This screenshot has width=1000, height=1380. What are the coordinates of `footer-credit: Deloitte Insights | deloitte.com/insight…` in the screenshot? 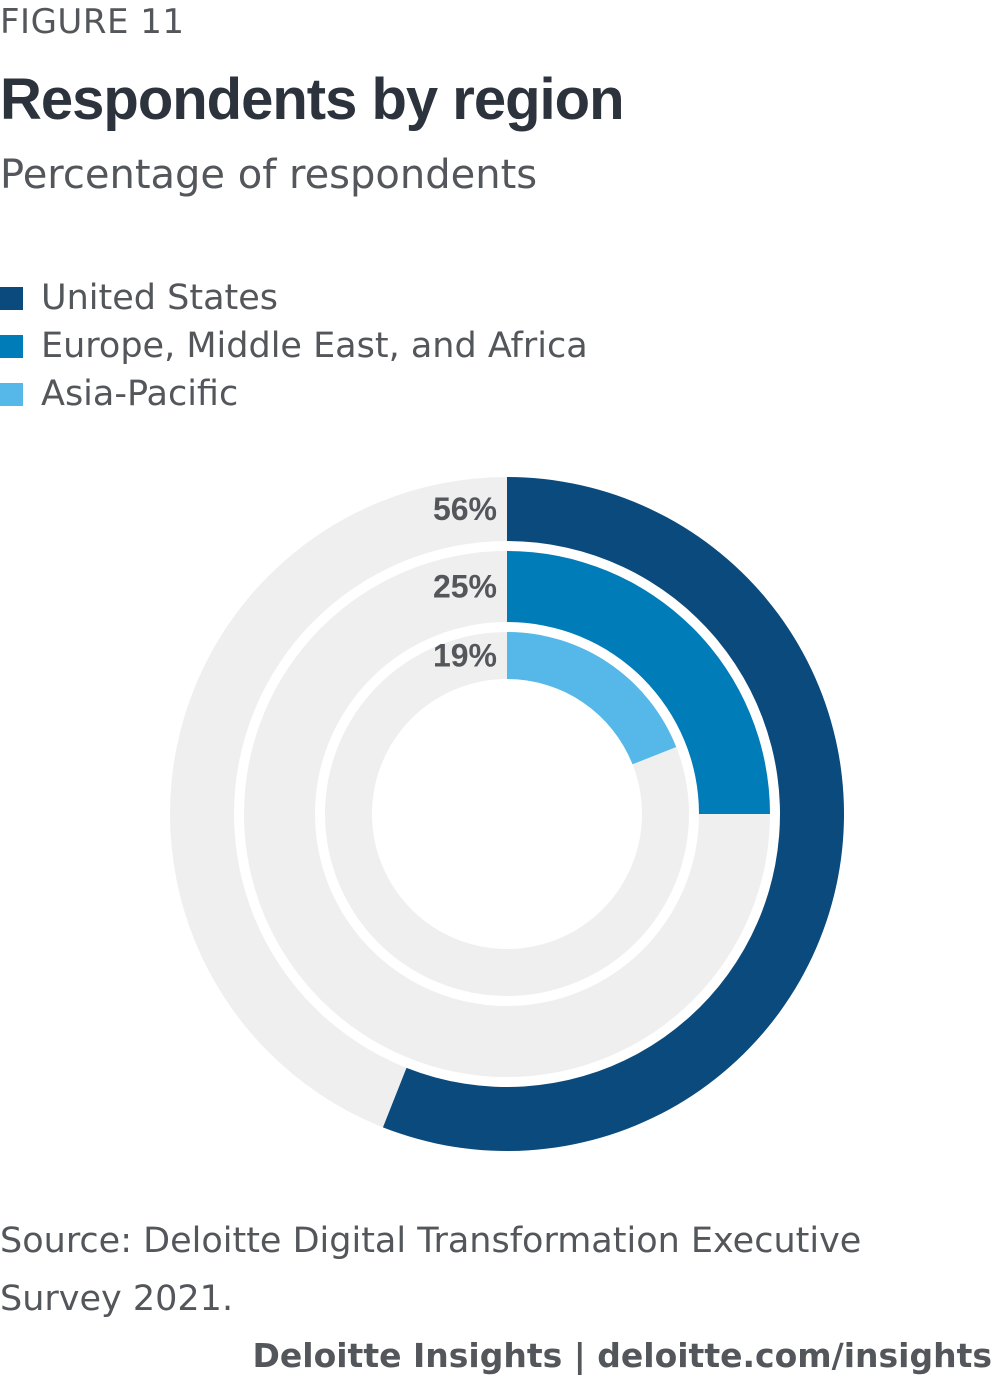 It's located at (622, 1355).